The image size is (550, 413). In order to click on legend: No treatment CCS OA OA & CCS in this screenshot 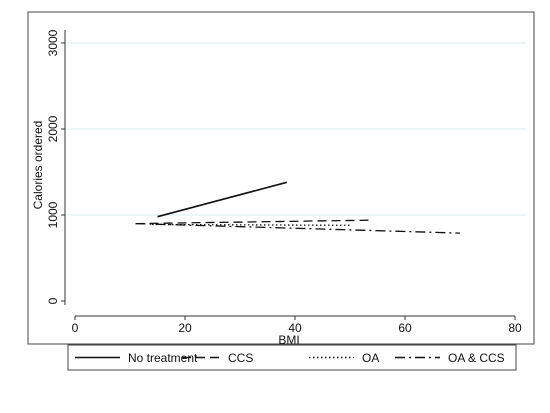, I will do `click(292, 357)`.